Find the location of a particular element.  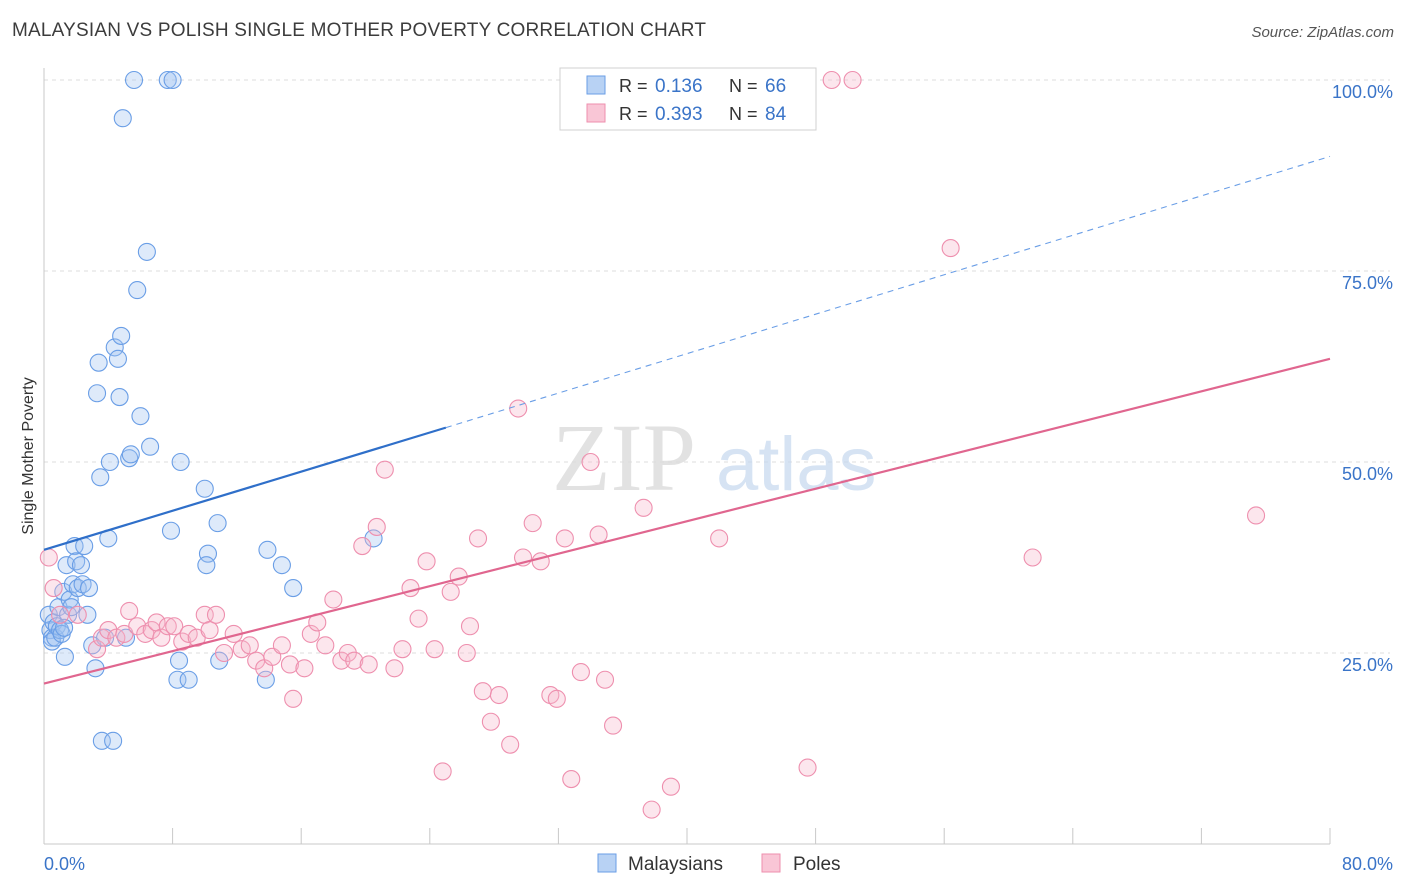

n-value-malaysians: 66 is located at coordinates (775, 86).